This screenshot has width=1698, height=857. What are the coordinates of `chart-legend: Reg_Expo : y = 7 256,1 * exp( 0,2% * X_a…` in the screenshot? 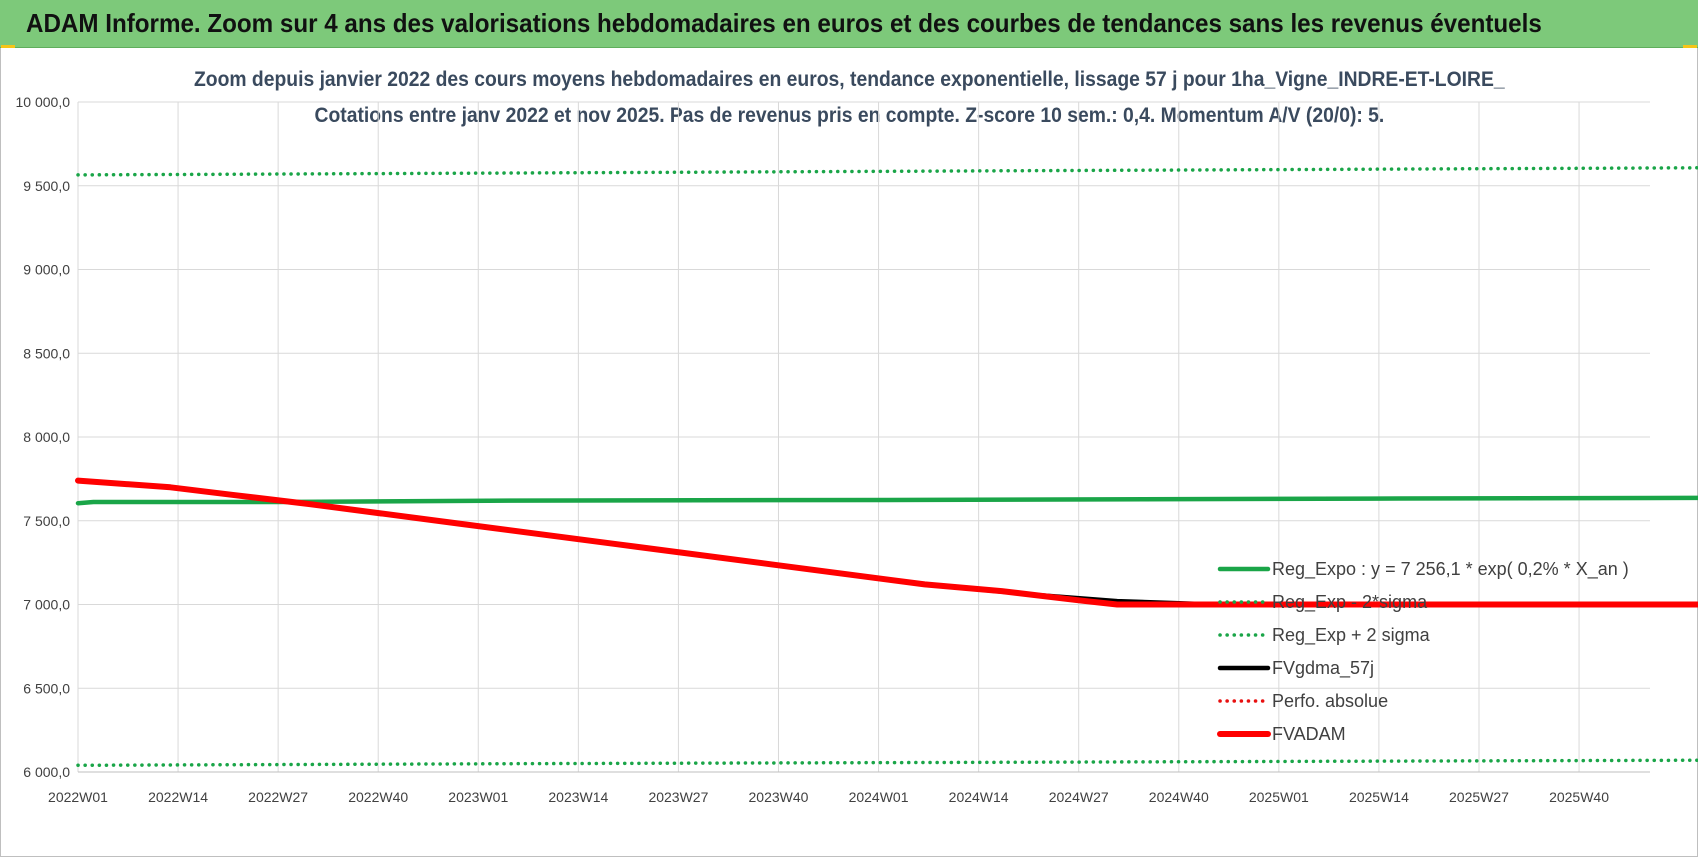 It's located at (1423, 651).